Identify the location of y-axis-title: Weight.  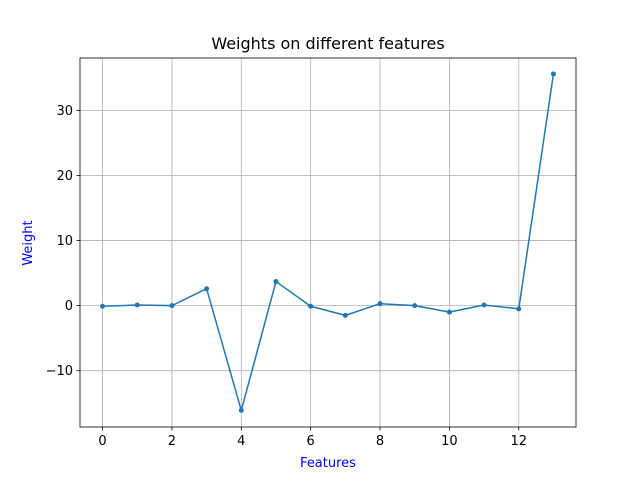
(28, 242).